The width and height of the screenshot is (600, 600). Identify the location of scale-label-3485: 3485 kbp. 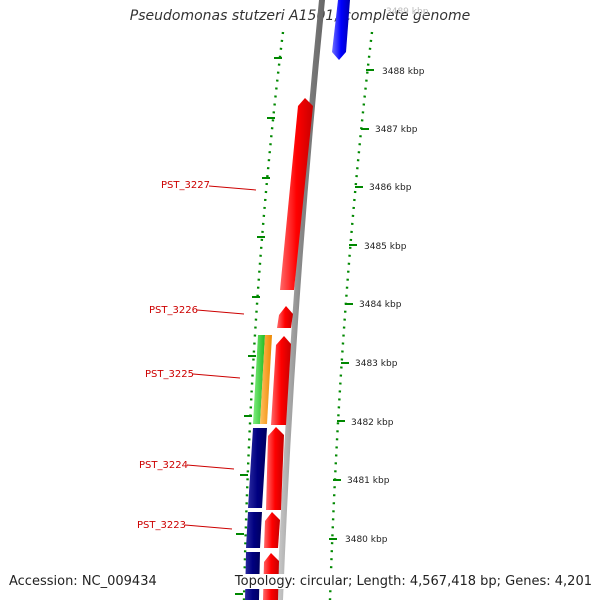
(385, 247).